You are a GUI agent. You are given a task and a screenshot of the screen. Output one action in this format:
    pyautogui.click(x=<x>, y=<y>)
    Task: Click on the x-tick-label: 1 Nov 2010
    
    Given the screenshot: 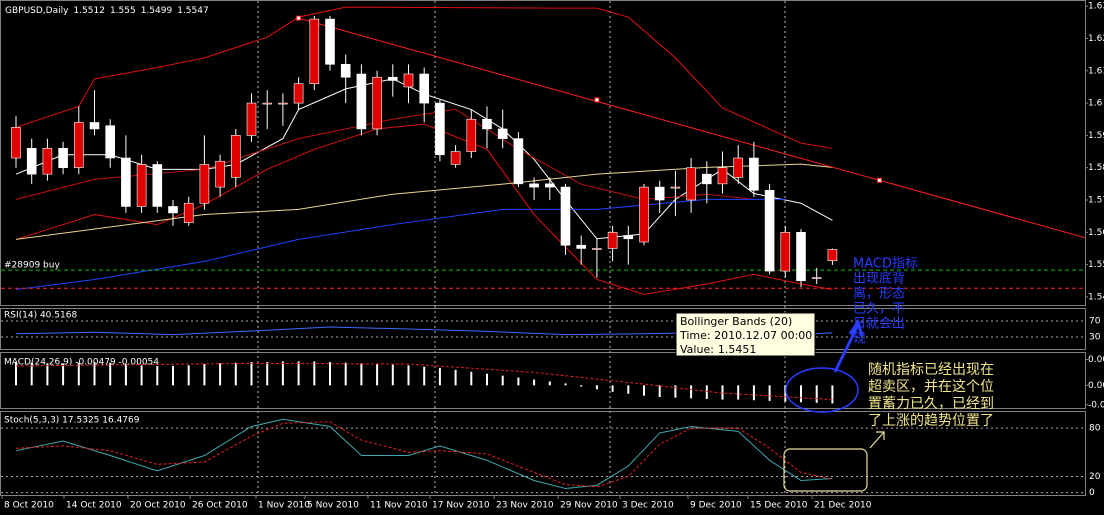 What is the action you would take?
    pyautogui.click(x=284, y=506)
    